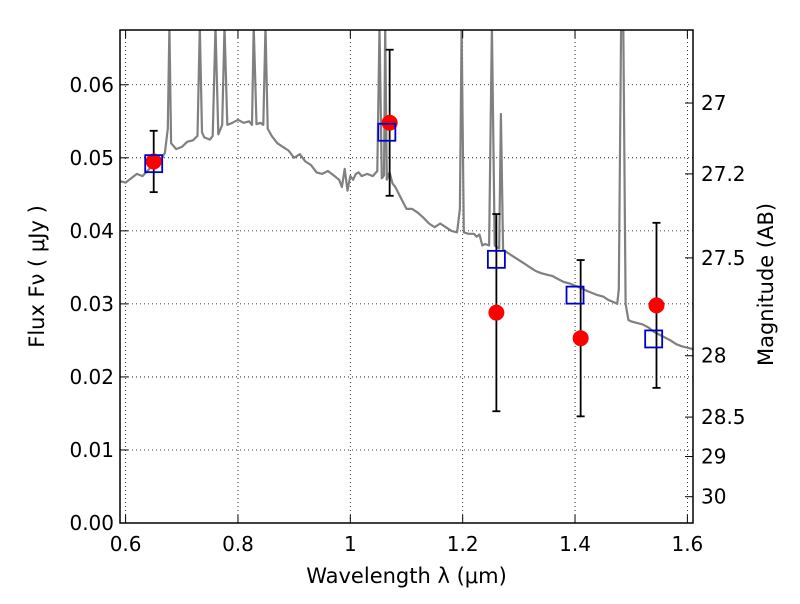 The image size is (800, 604). I want to click on x-tick-label: 1.2, so click(463, 544).